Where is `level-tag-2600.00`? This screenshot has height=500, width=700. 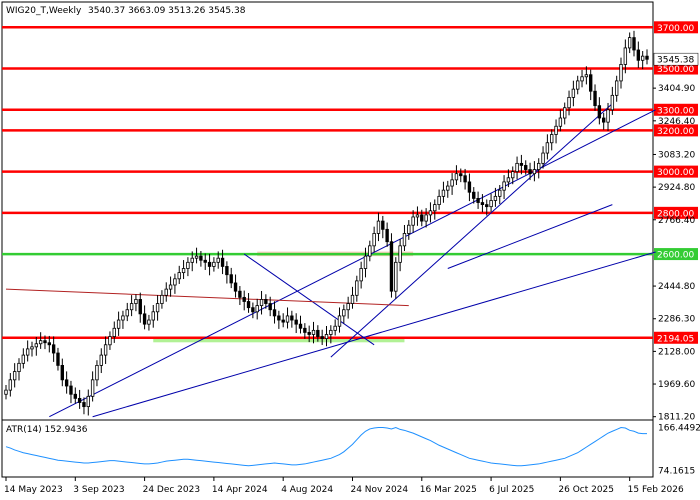 level-tag-2600.00 is located at coordinates (676, 254).